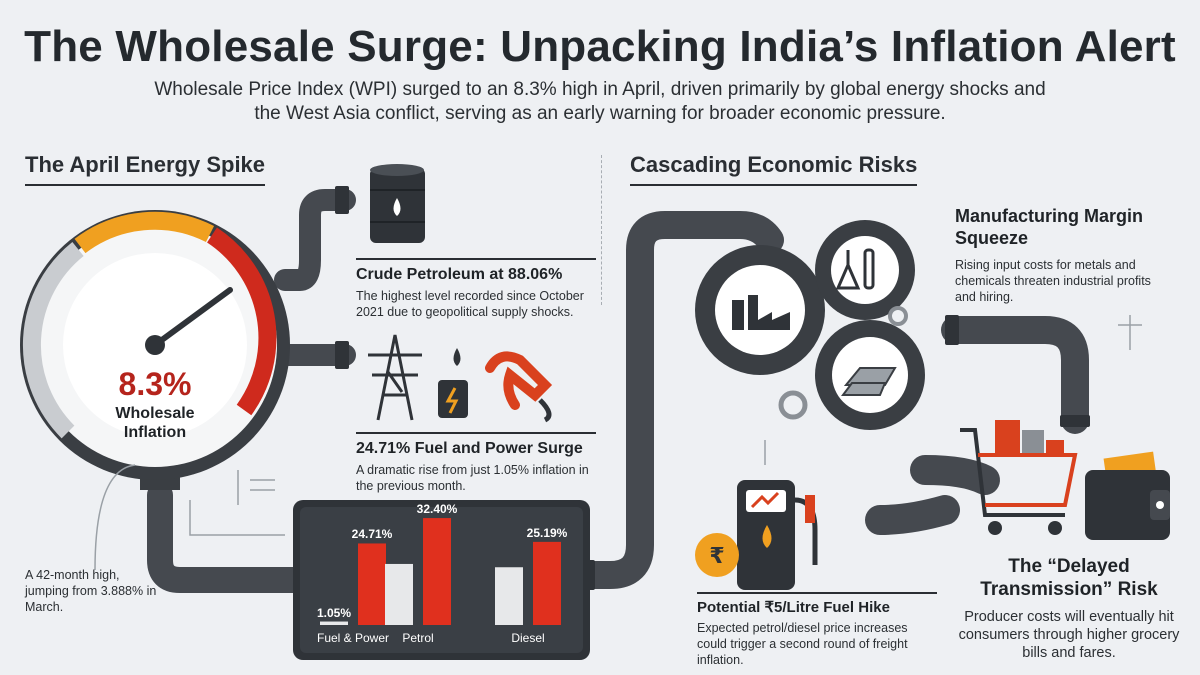 Image resolution: width=1200 pixels, height=675 pixels. I want to click on chart-category-label: Fuel & Power, so click(353, 638).